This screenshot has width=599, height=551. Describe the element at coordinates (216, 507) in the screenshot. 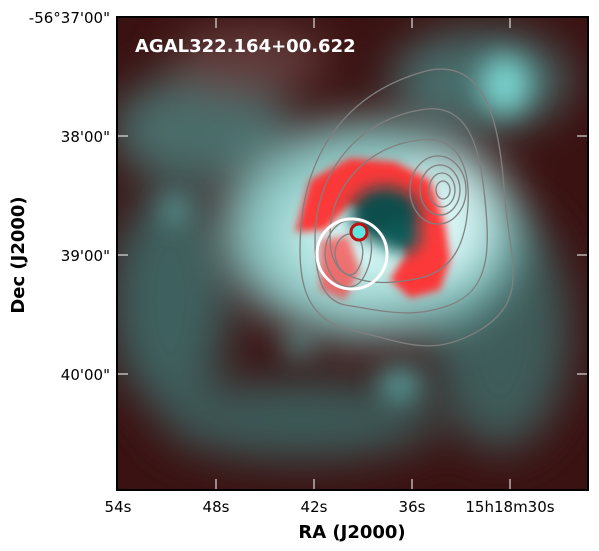

I see `xtick-label: 48s` at that location.